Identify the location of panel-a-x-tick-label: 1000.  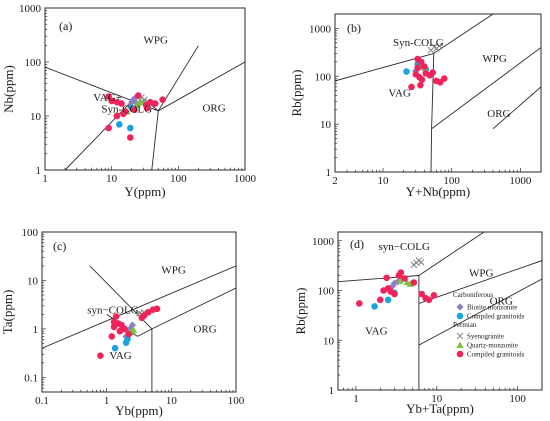
(245, 179).